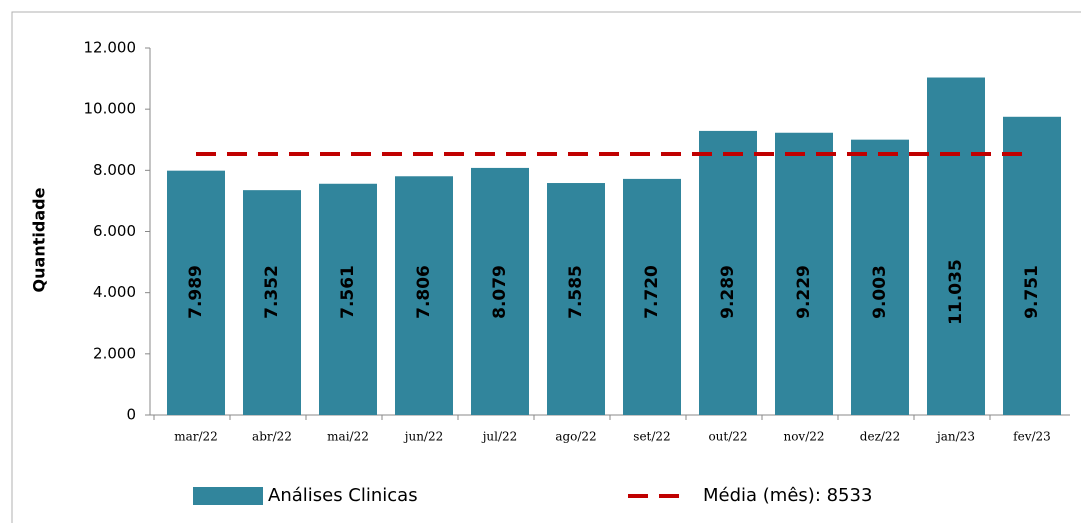 The width and height of the screenshot is (1081, 523). I want to click on data-label: 7.352, so click(272, 292).